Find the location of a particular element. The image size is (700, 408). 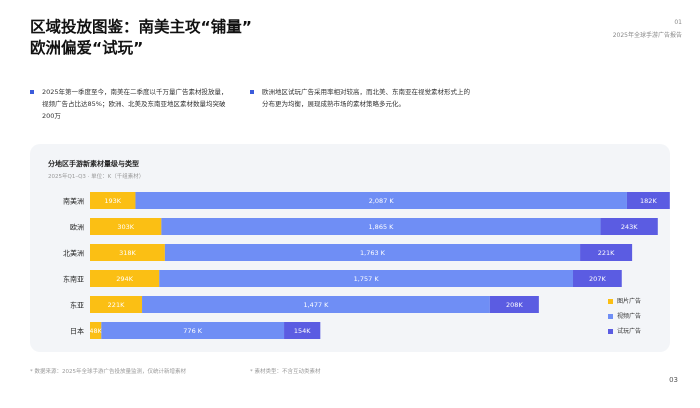

bar-value-label: 294K is located at coordinates (124, 279).